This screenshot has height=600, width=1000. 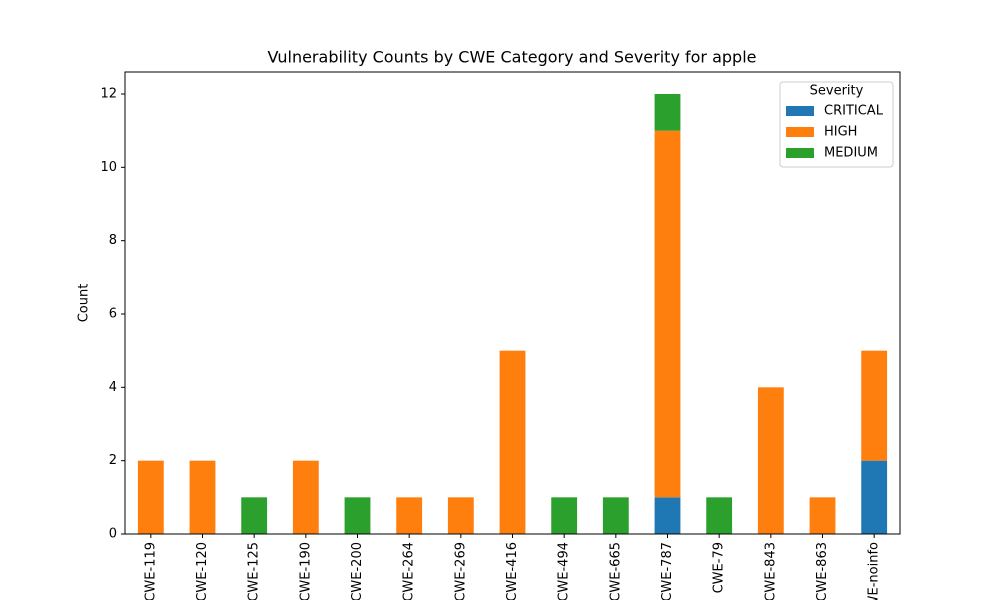 I want to click on x-tick-label: CWE-269, so click(x=460, y=571).